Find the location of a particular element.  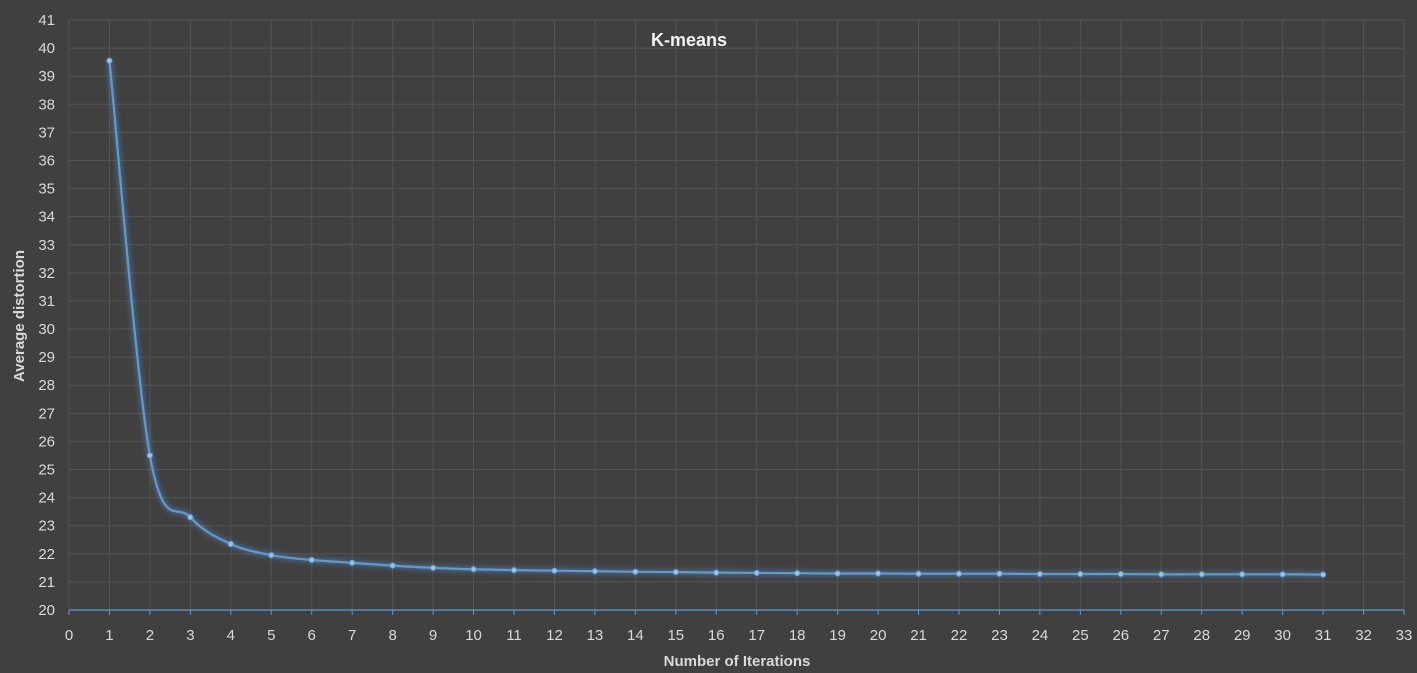

y-axis-title: Average distortion is located at coordinates (19, 316).